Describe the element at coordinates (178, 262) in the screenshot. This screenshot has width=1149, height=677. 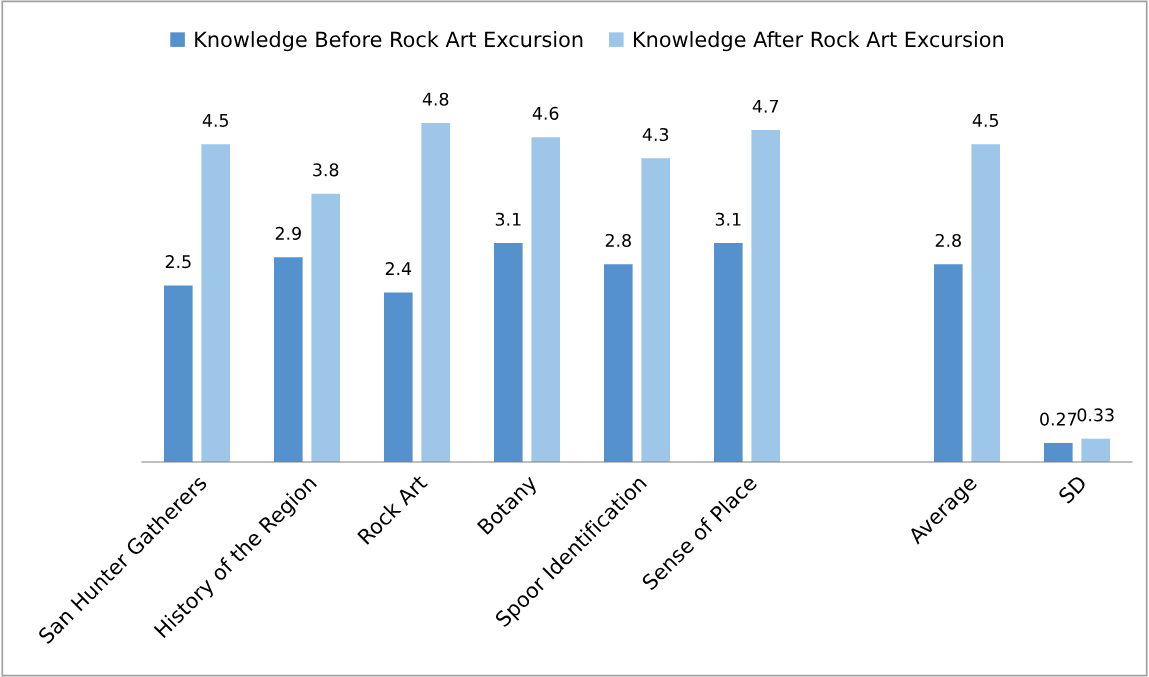
I see `data-label: 2.5` at that location.